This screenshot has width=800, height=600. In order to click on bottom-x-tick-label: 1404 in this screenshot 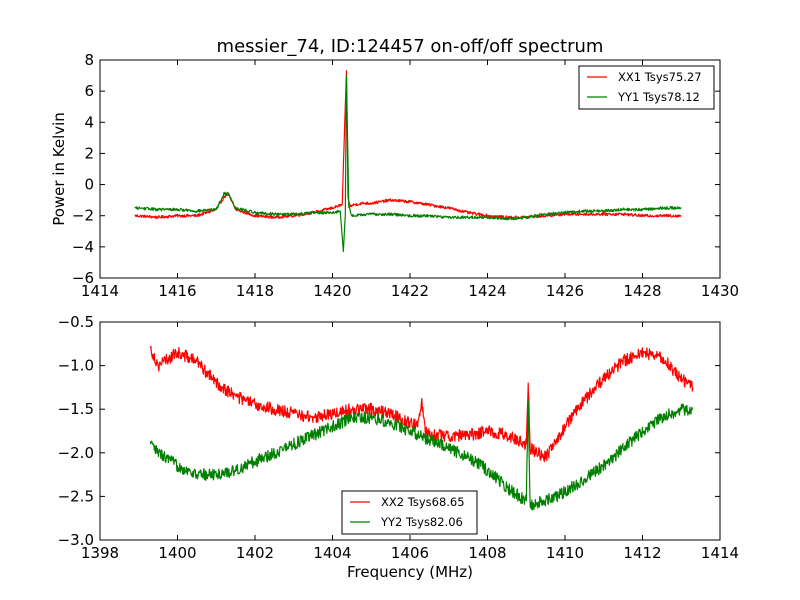, I will do `click(332, 553)`.